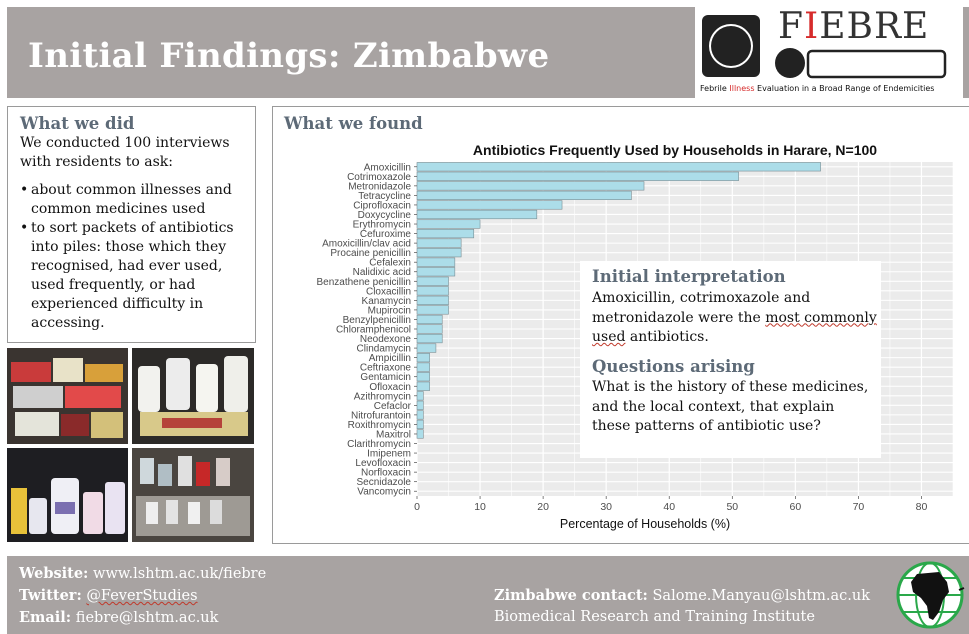  I want to click on footer-email: Email: fiebre@lshtm.ac.uk, so click(119, 617).